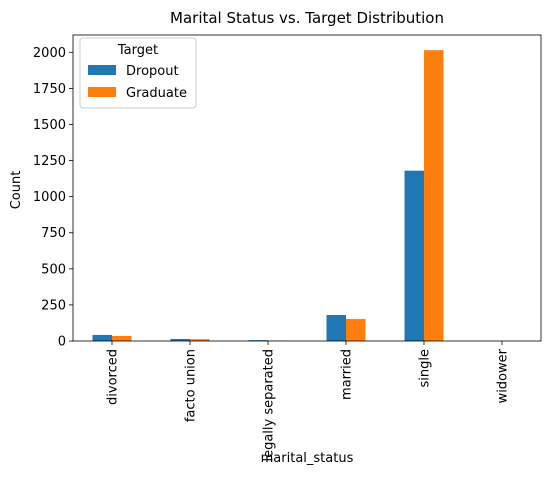 Image resolution: width=549 pixels, height=500 pixels. I want to click on x-tick-label-widower: widower, so click(503, 375).